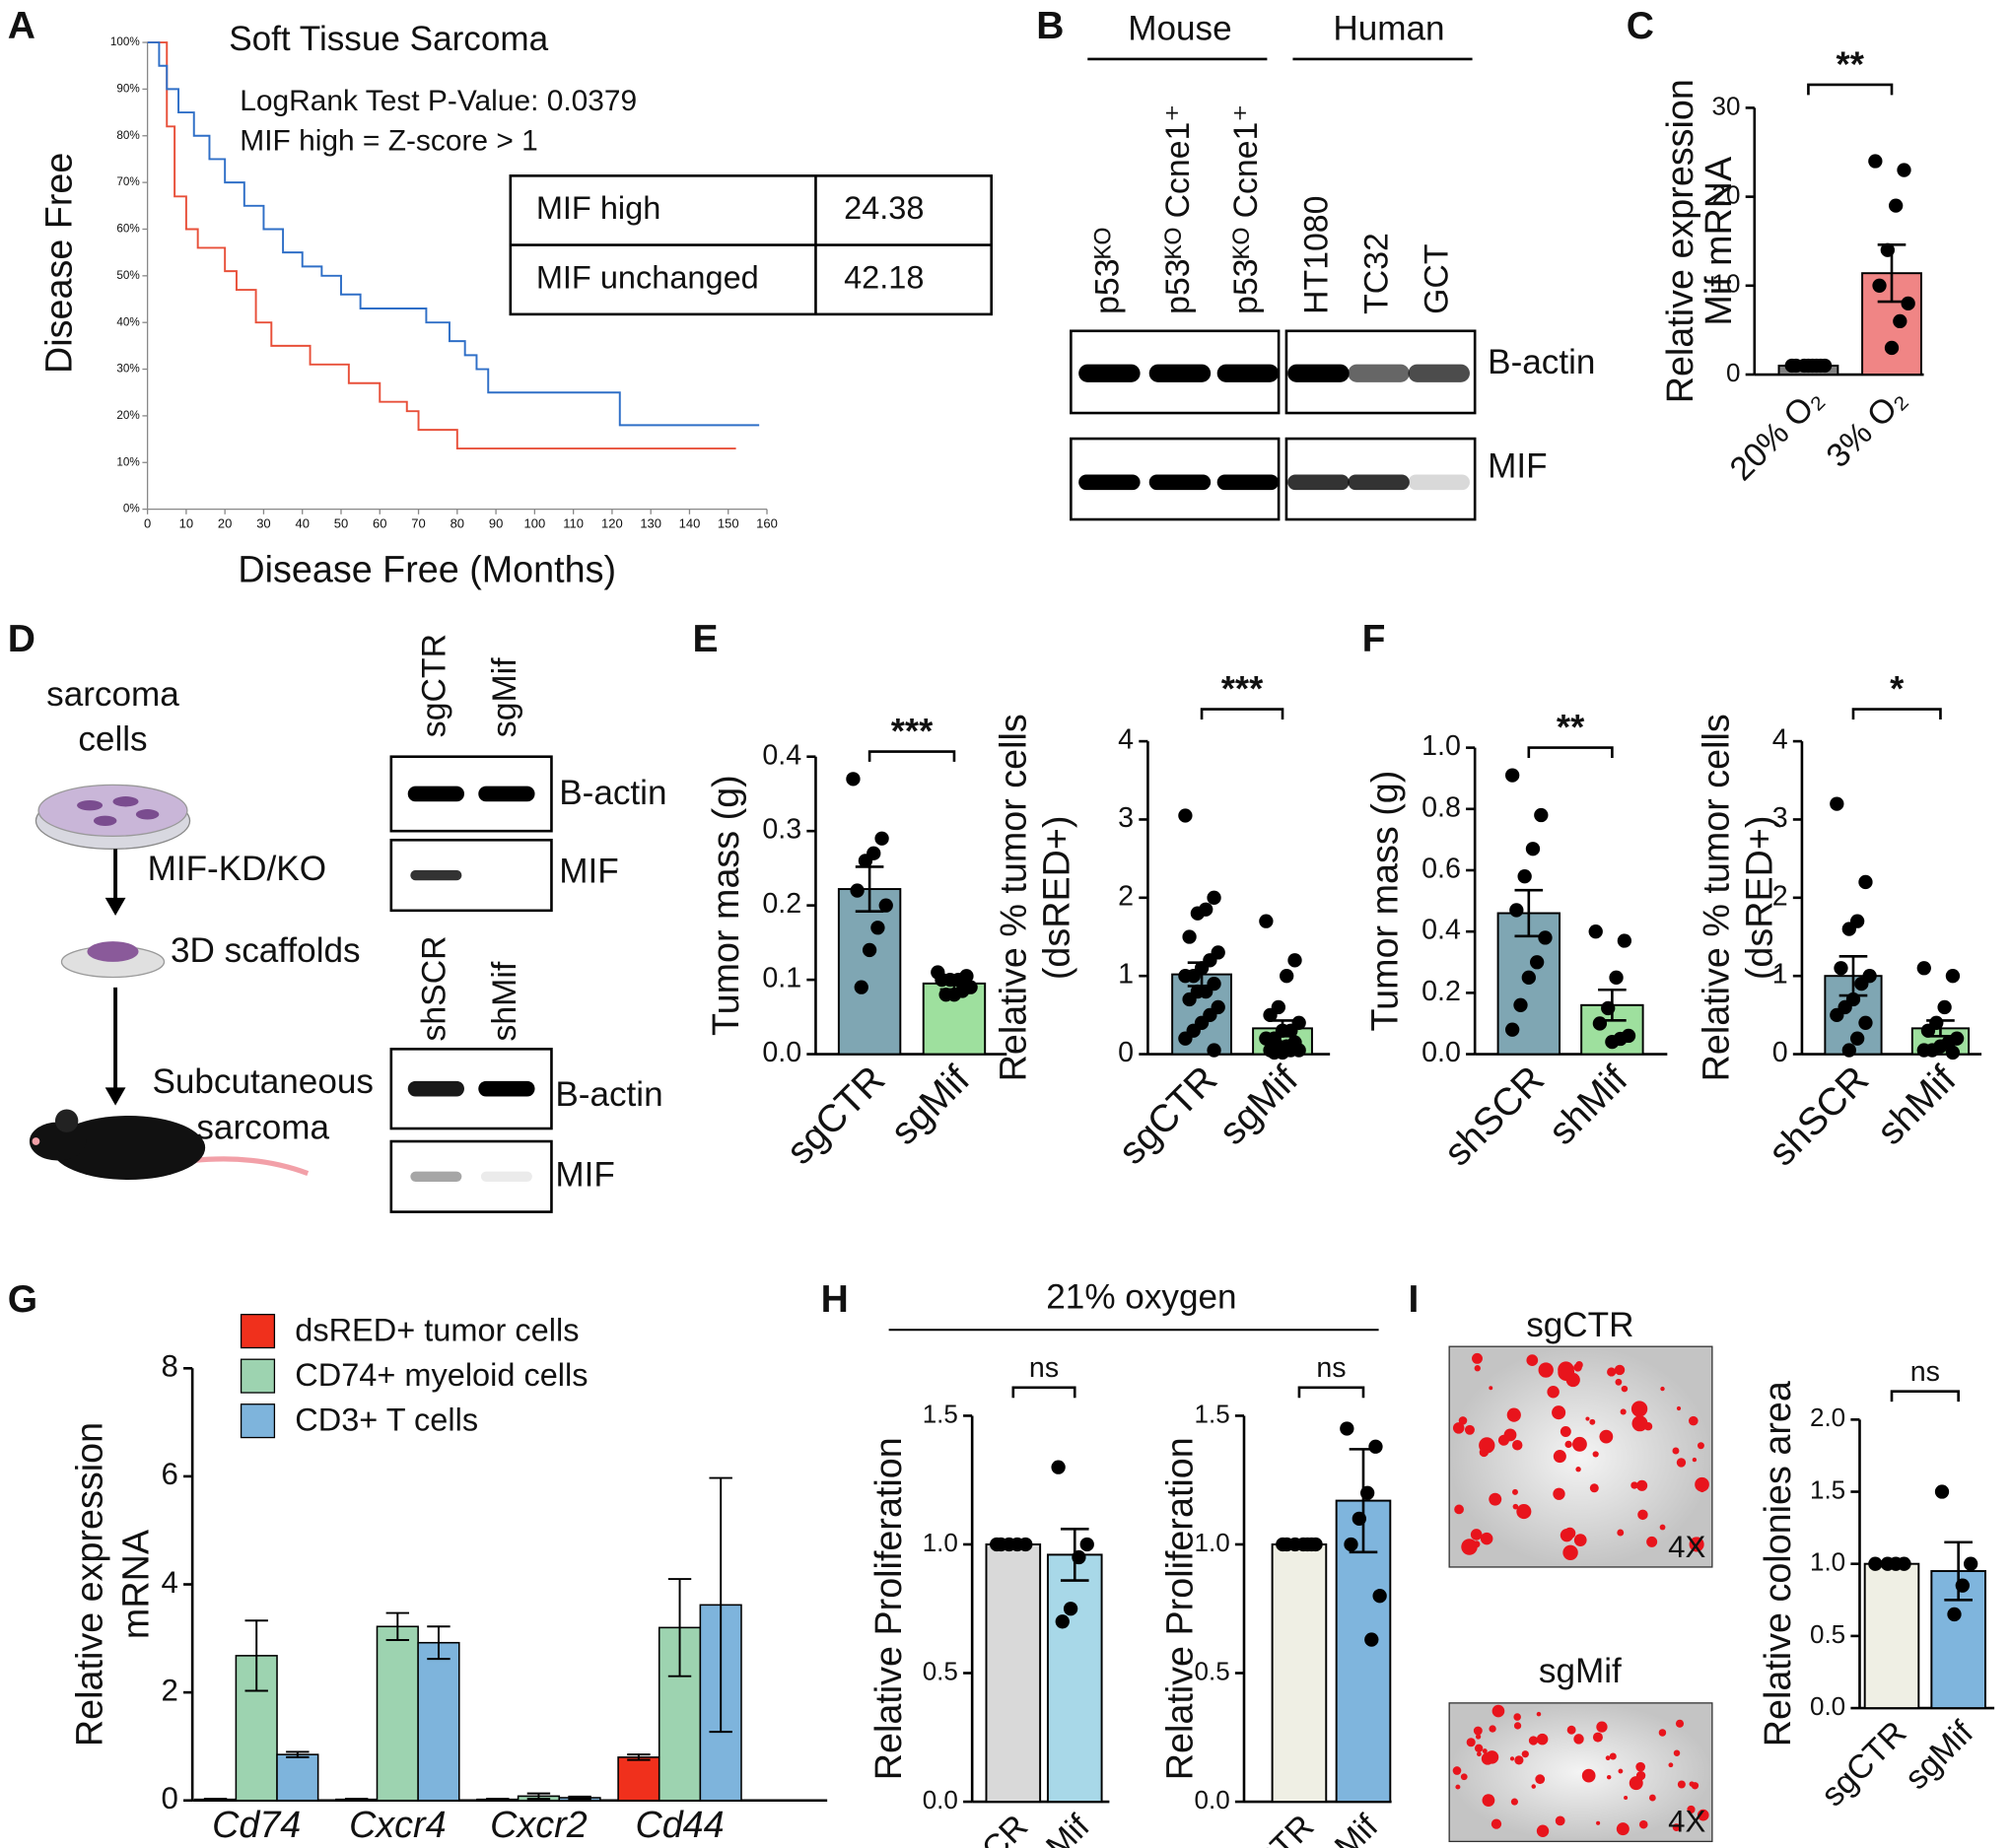 The height and width of the screenshot is (1848, 2011). Describe the element at coordinates (912, 731) in the screenshot. I see `significance-label: ***` at that location.